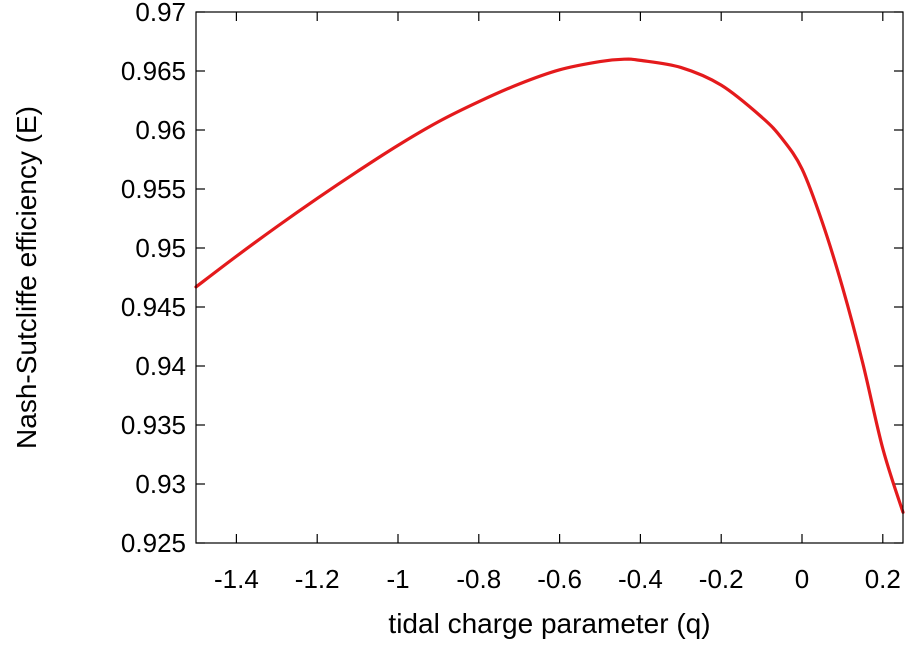 The image size is (912, 646). Describe the element at coordinates (640, 579) in the screenshot. I see `x-tick-label: -0.4` at that location.